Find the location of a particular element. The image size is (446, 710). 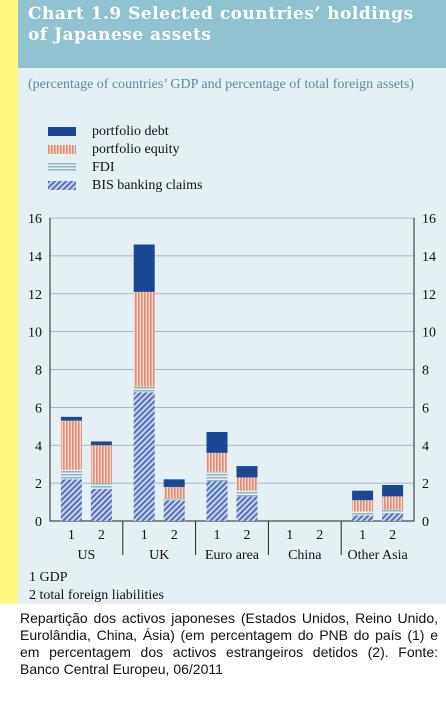

group-label: US is located at coordinates (86, 555).